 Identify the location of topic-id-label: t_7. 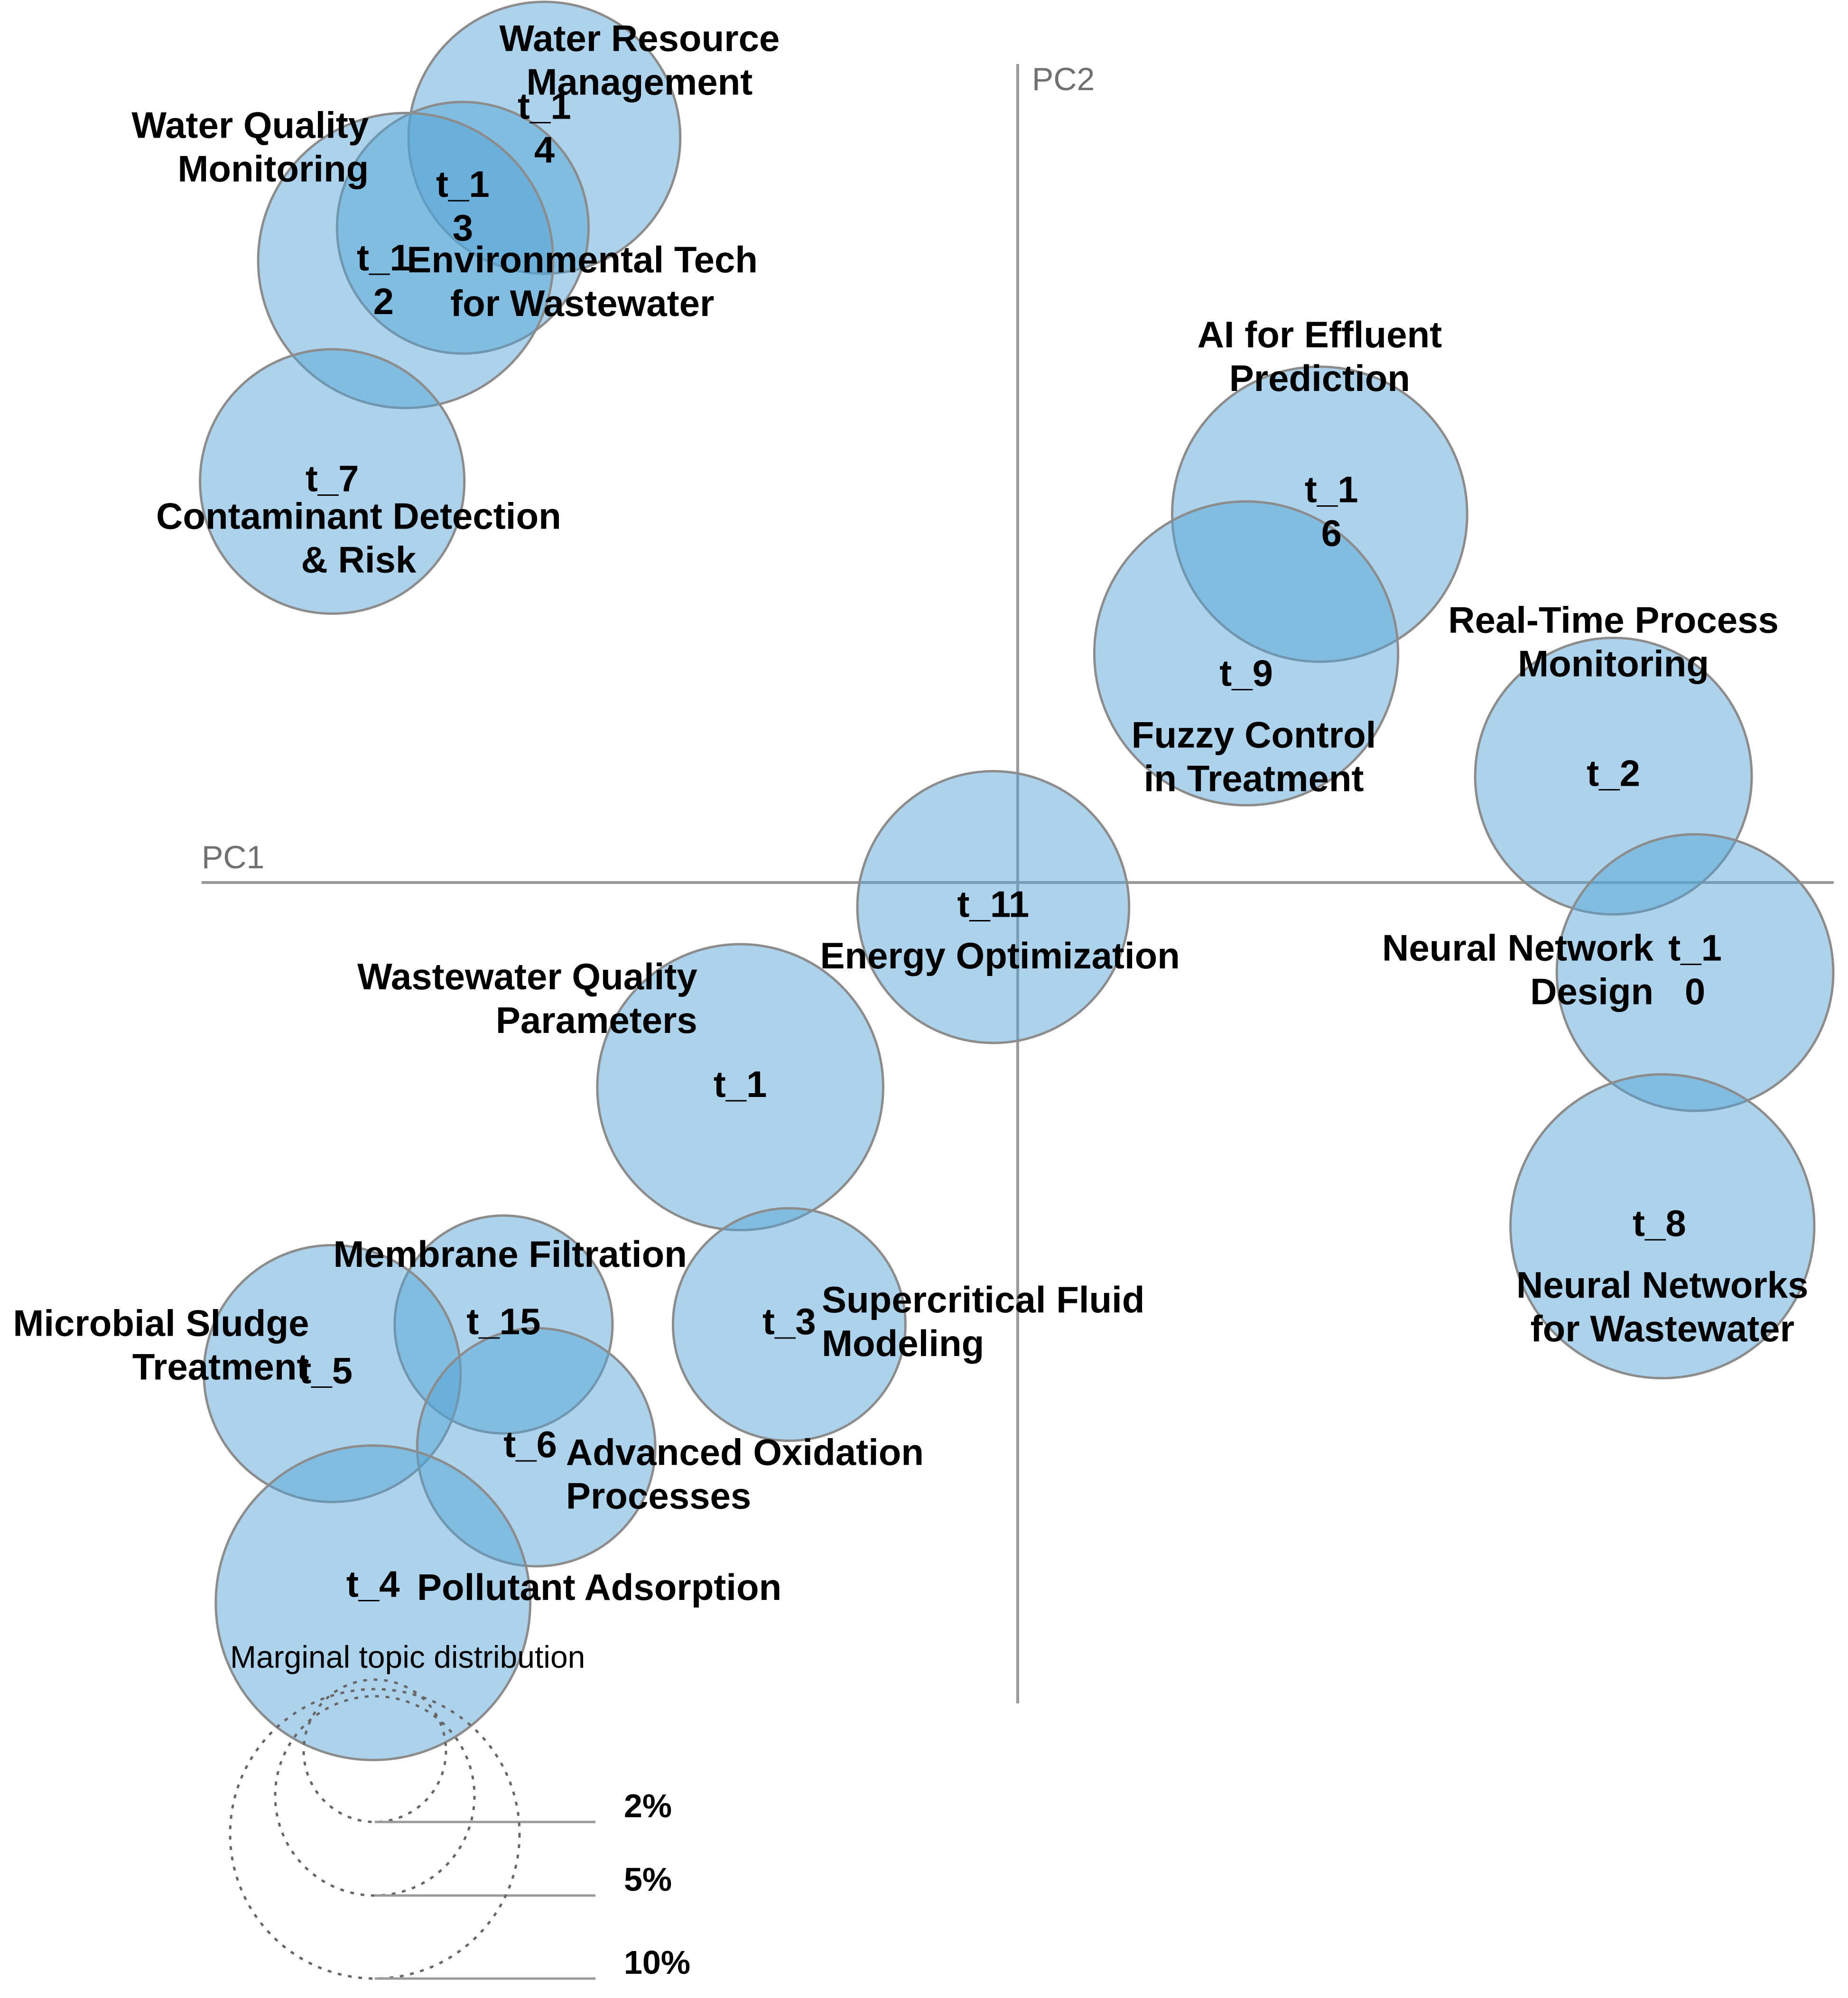
(332, 478).